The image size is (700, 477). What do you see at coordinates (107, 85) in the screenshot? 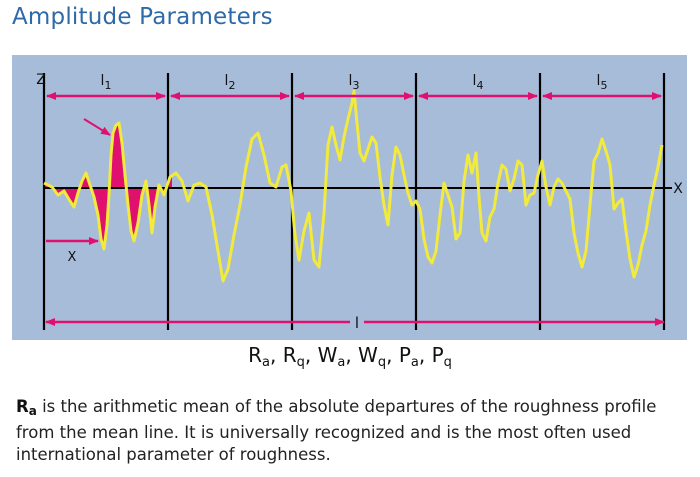
I see `segment-label-sub: 1` at bounding box center [107, 85].